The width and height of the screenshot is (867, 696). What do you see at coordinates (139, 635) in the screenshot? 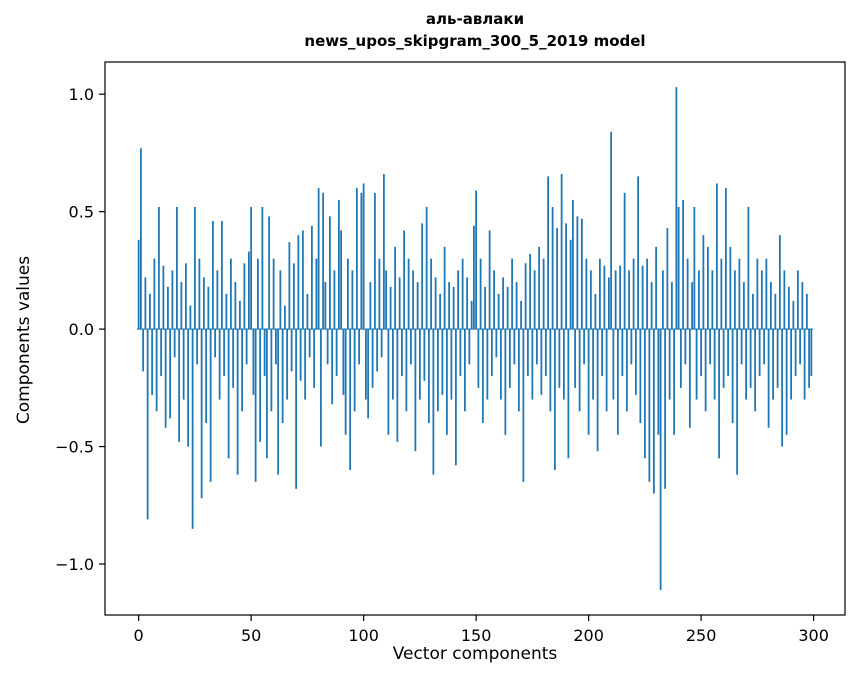
I see `x-tick-label: 0` at bounding box center [139, 635].